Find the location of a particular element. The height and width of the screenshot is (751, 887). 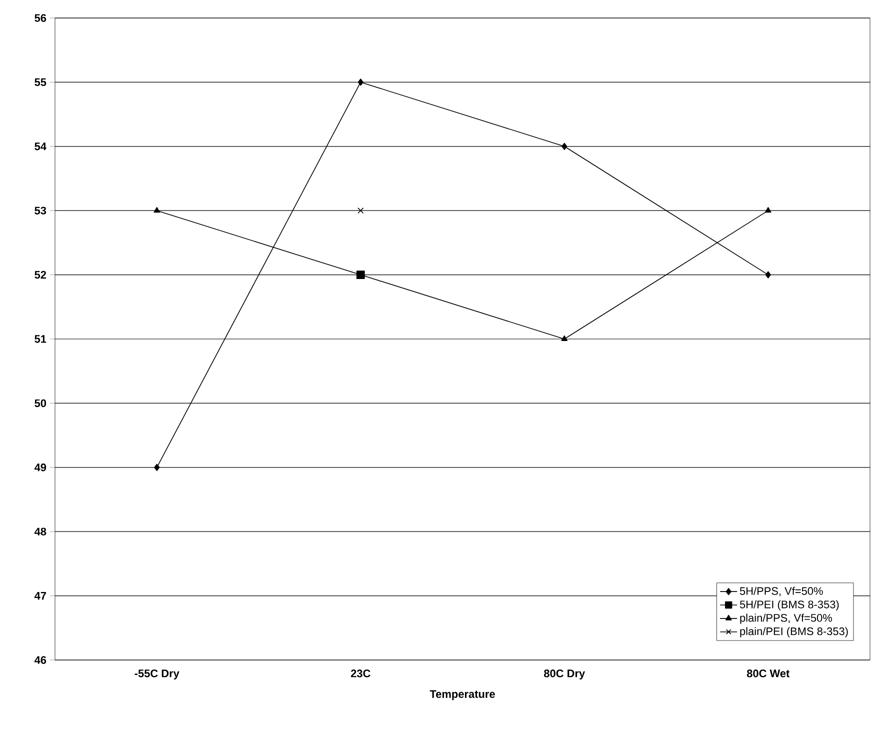

y-tick-label: 50 is located at coordinates (40, 403).